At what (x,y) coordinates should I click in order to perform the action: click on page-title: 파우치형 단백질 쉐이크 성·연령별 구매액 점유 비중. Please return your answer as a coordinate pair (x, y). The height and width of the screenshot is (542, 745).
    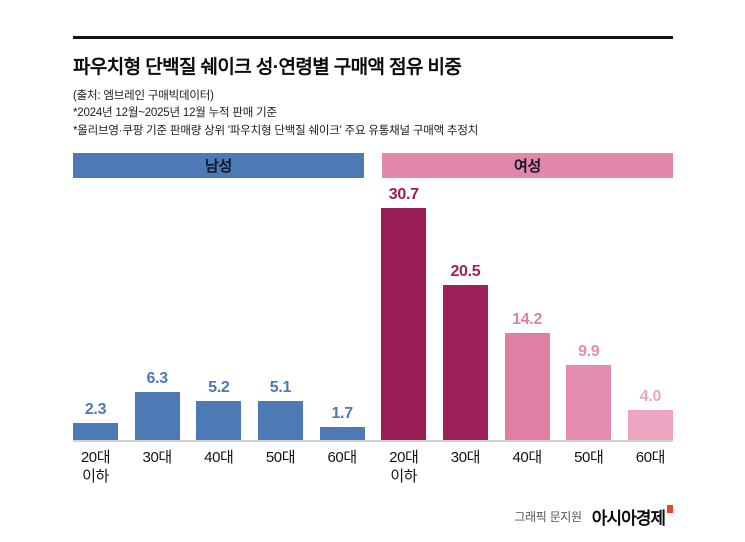
    Looking at the image, I should click on (267, 67).